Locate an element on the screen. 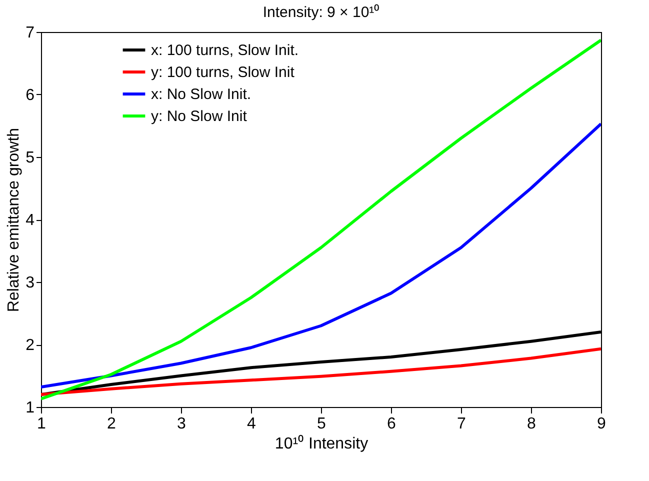 This screenshot has height=481, width=649. x-axis-title: 10¹⁰ Intensity is located at coordinates (321, 443).